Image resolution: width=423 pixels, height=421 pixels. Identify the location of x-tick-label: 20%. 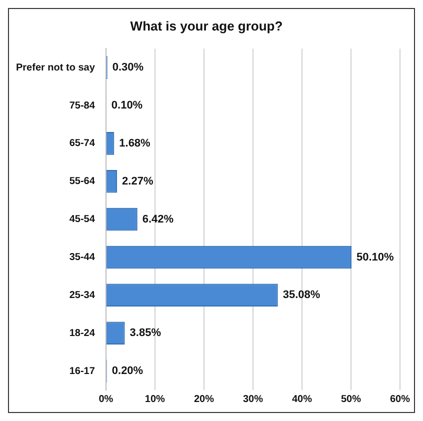
(204, 399).